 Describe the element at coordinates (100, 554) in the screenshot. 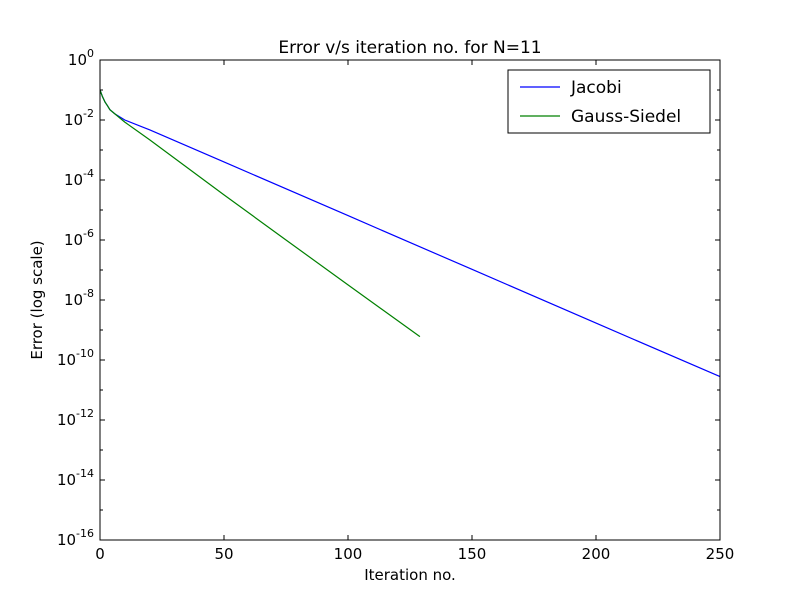

I see `x-tick-label: 0` at that location.